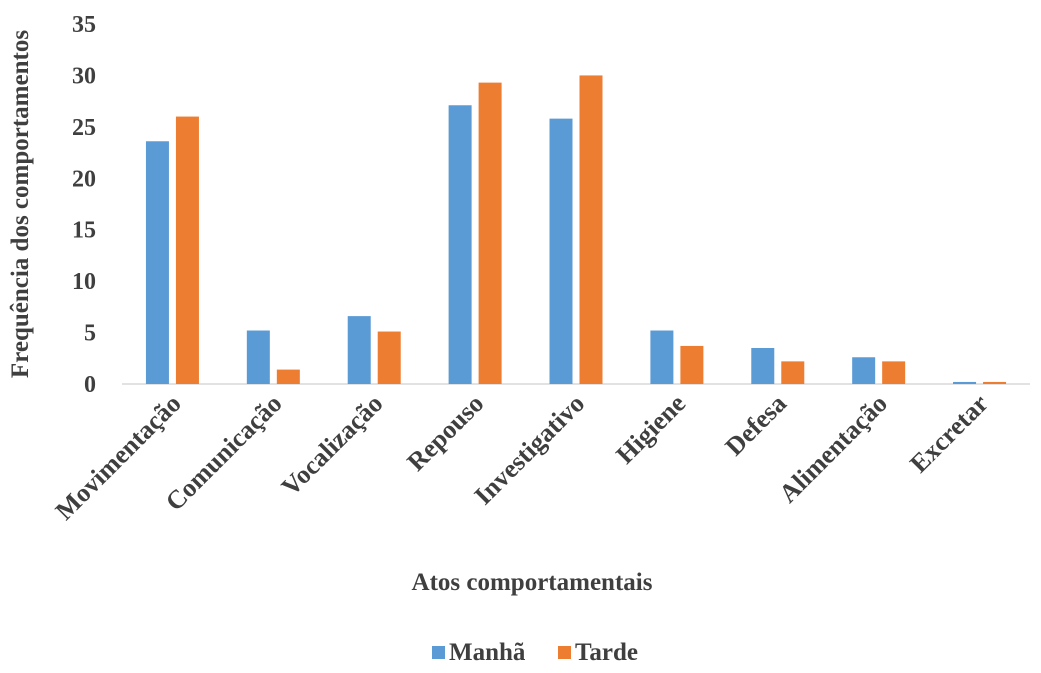  Describe the element at coordinates (445, 433) in the screenshot. I see `x-category-label: Repouso` at that location.